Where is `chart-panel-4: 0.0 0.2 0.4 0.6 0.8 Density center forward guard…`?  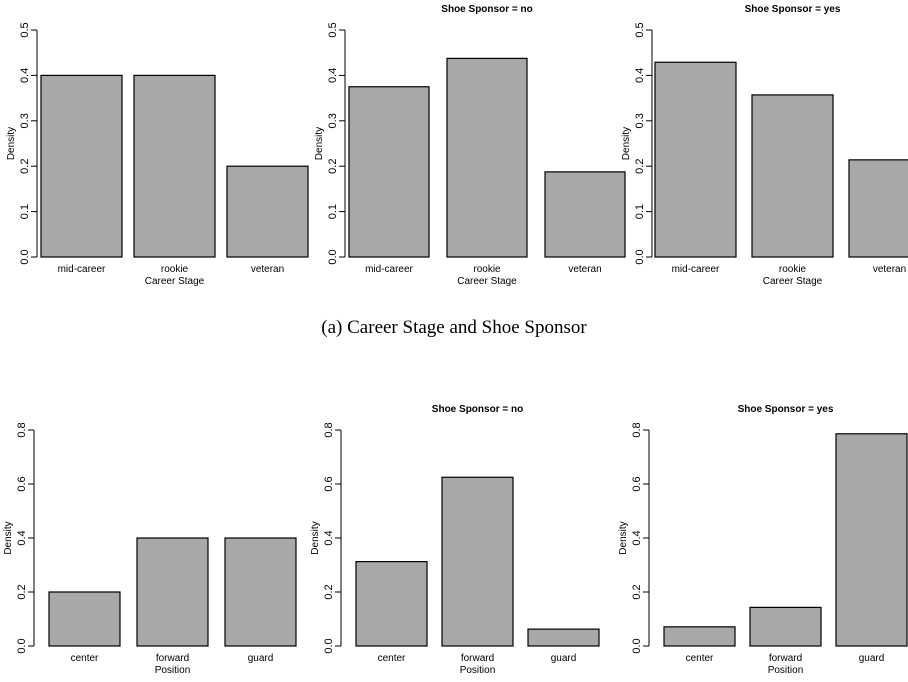 chart-panel-4: 0.0 0.2 0.4 0.6 0.8 Density center forward guard… is located at coordinates (150, 549).